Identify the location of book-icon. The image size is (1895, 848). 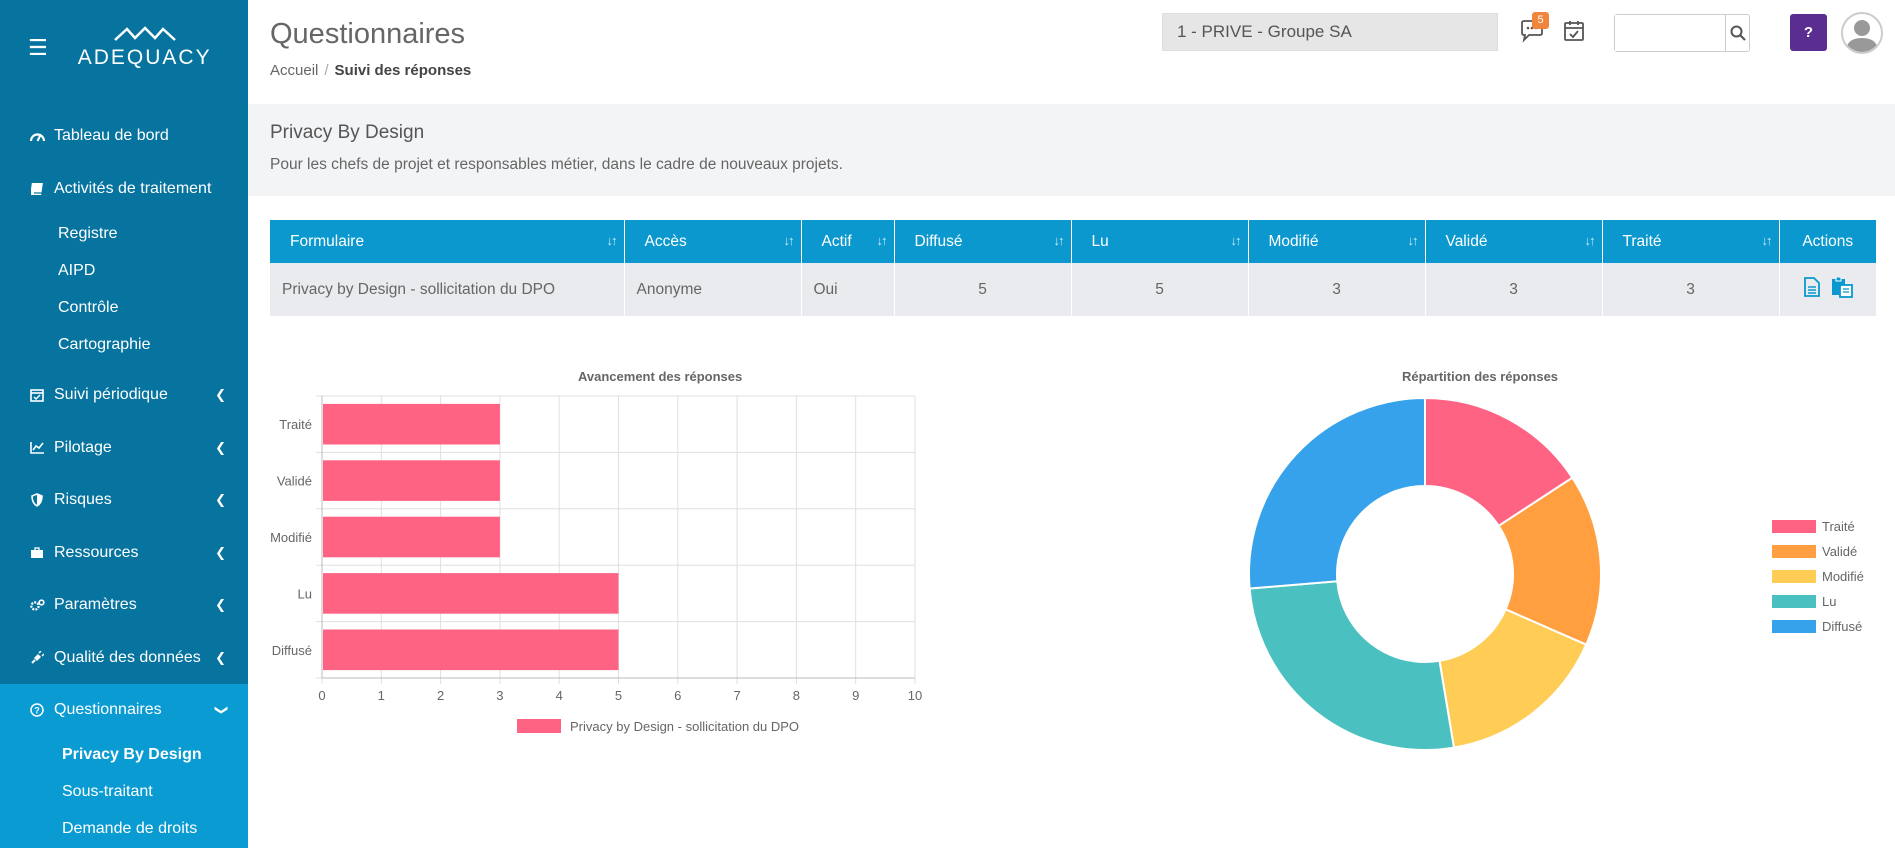
(37, 189).